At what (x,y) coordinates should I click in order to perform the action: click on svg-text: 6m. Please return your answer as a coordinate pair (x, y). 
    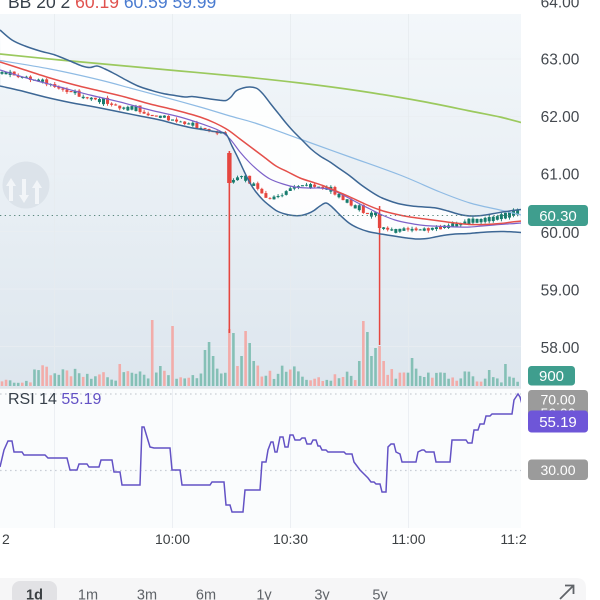
    Looking at the image, I should click on (206, 594).